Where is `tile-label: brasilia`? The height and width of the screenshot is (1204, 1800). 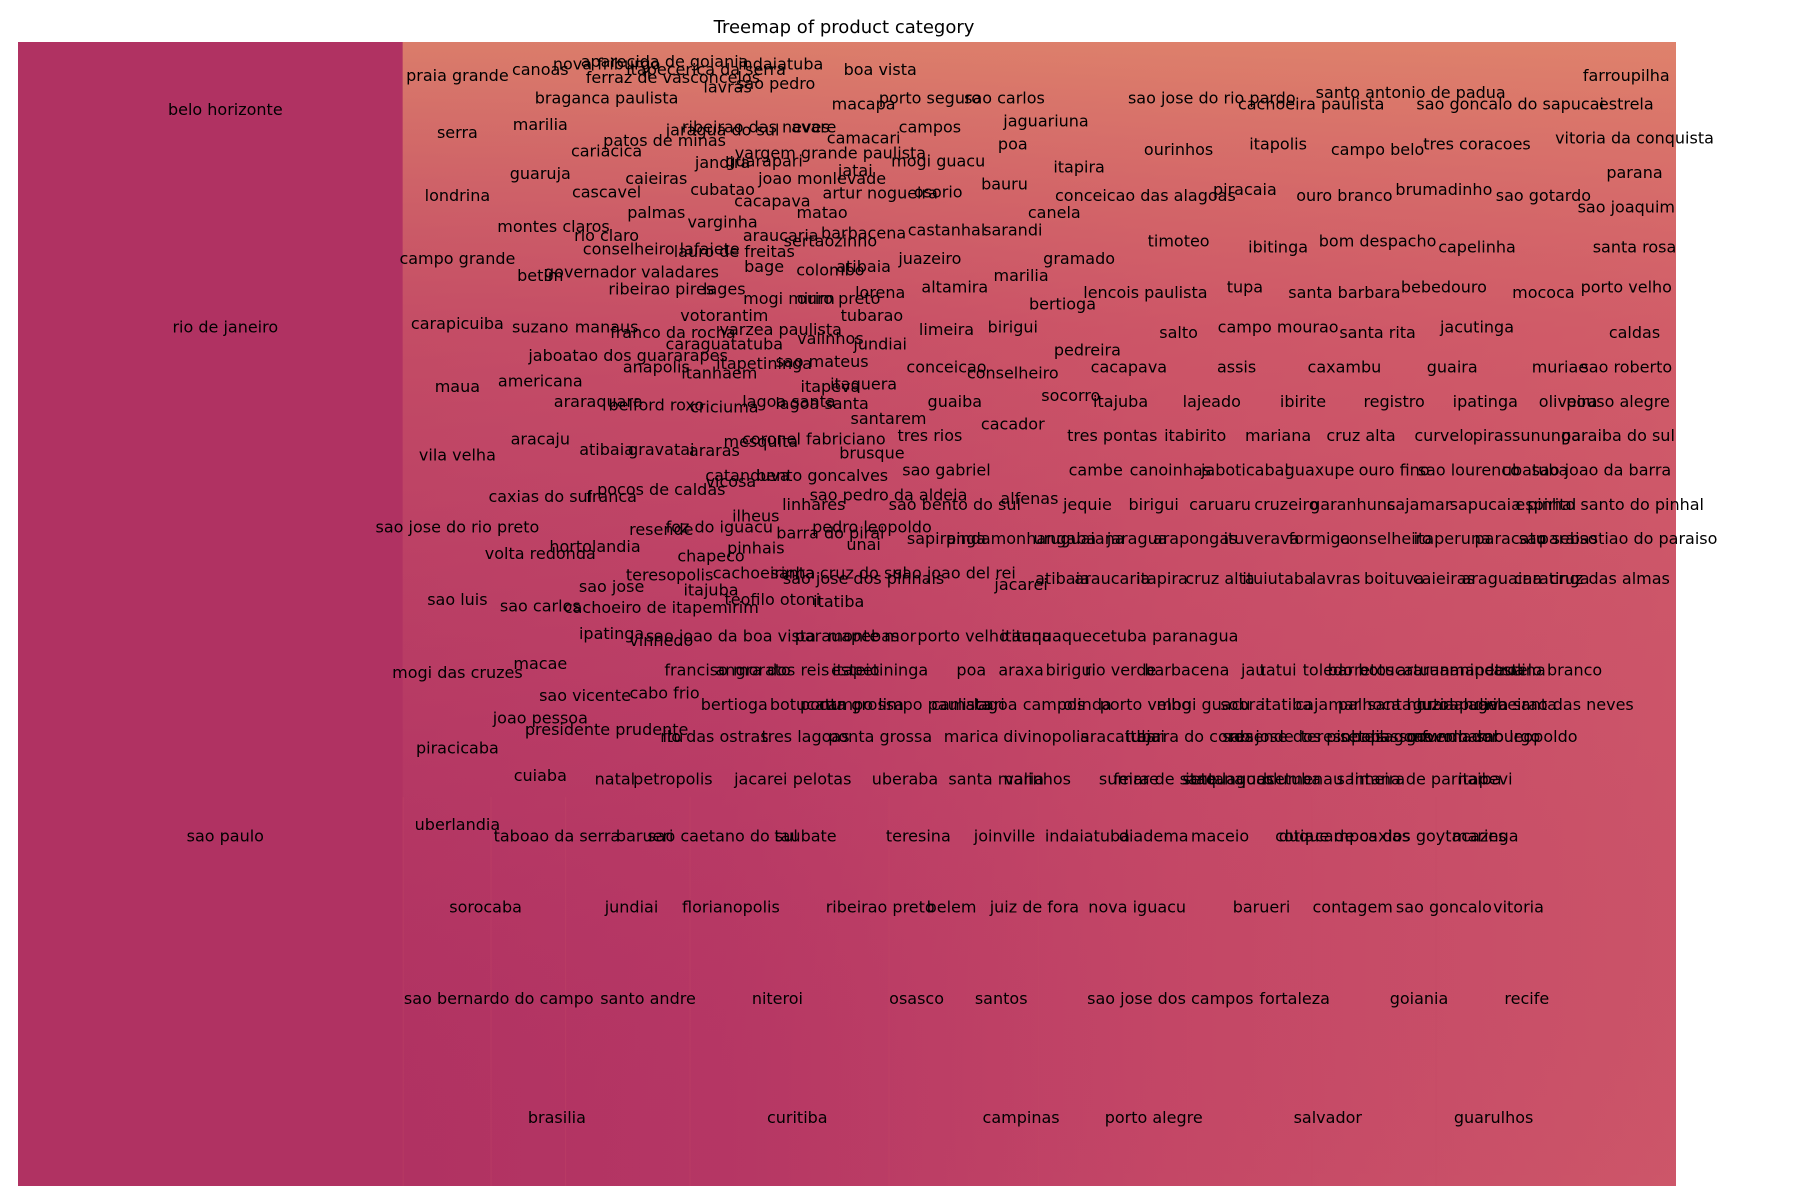 tile-label: brasilia is located at coordinates (557, 1117).